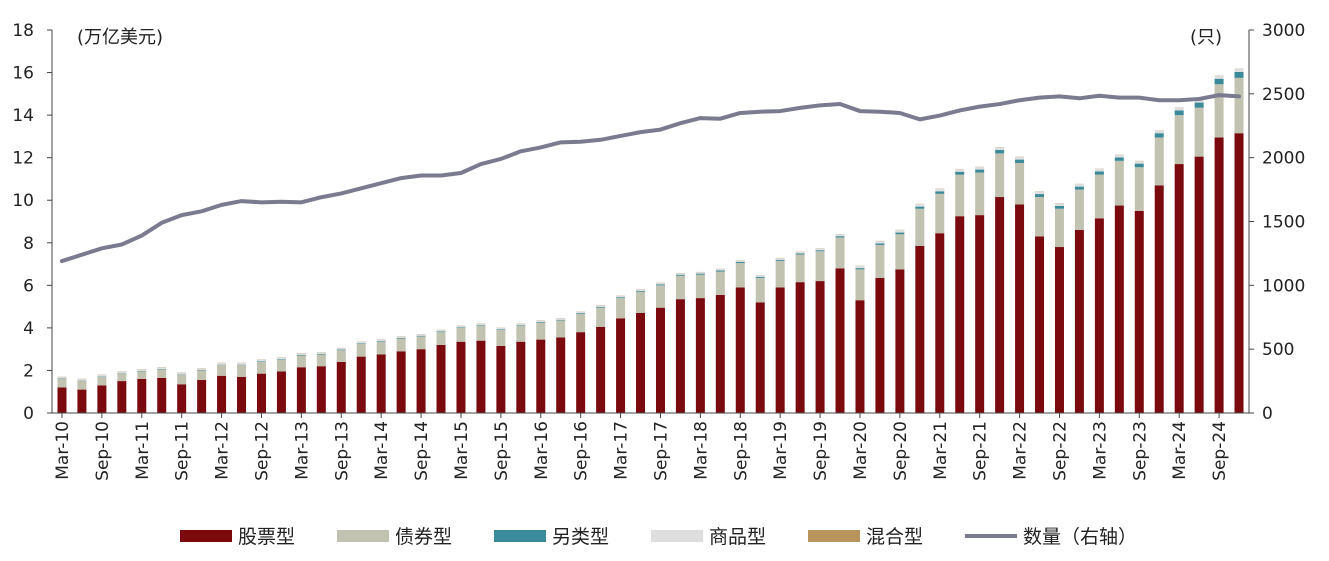  Describe the element at coordinates (382, 450) in the screenshot. I see `x-tick-label-Mar-14: Mar-14` at that location.